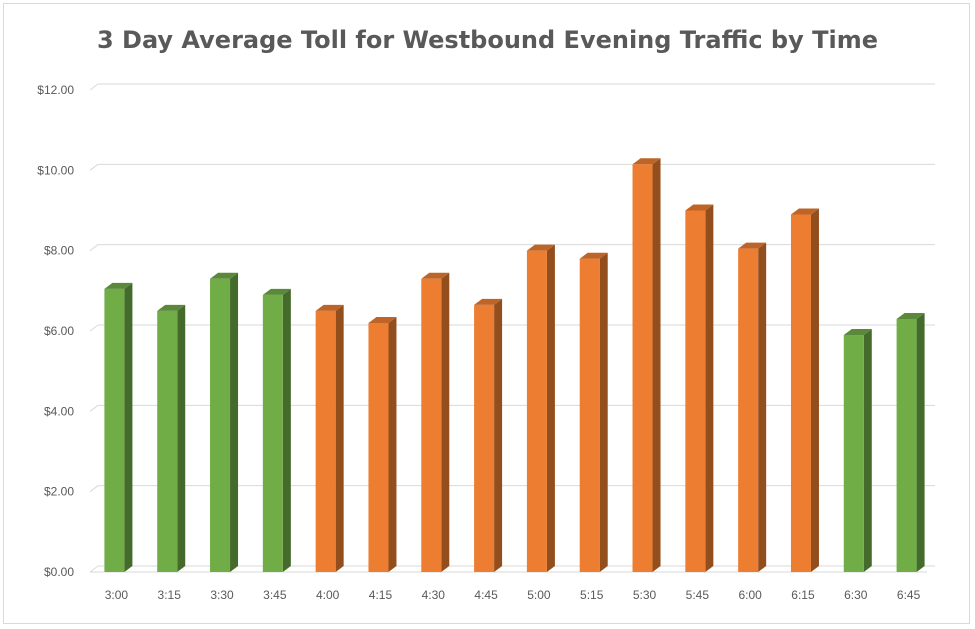  Describe the element at coordinates (328, 595) in the screenshot. I see `x-tick-label: 4:00` at that location.